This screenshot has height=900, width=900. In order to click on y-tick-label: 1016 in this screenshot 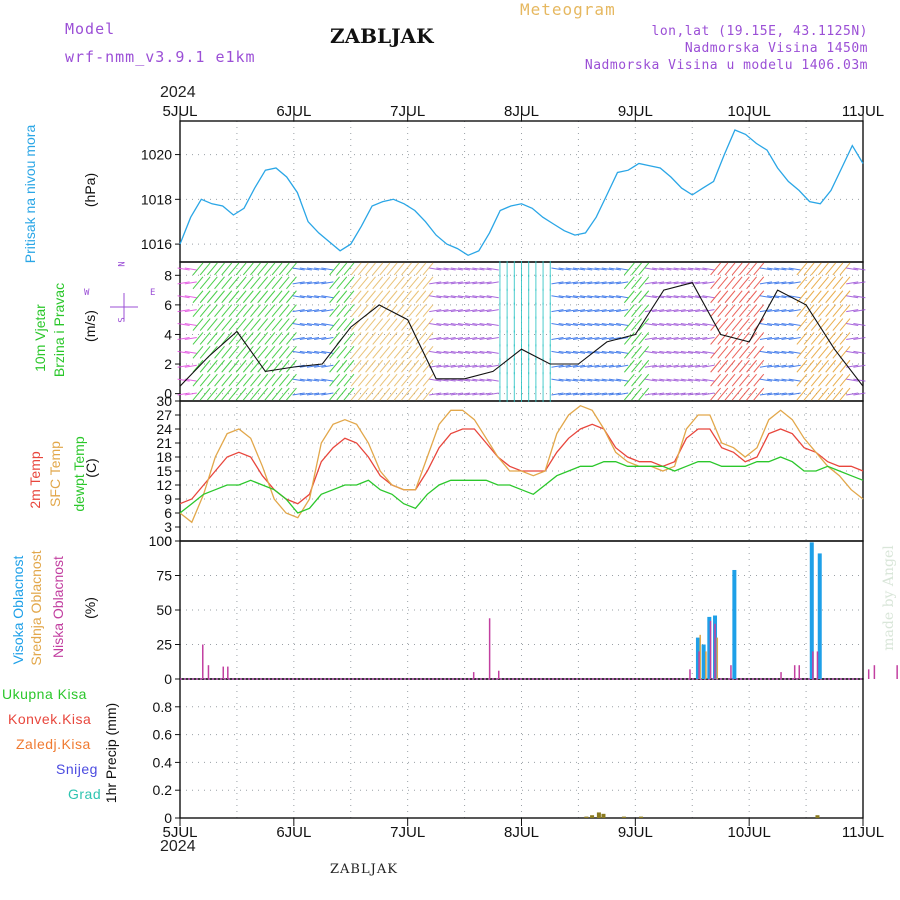, I will do `click(156, 244)`.